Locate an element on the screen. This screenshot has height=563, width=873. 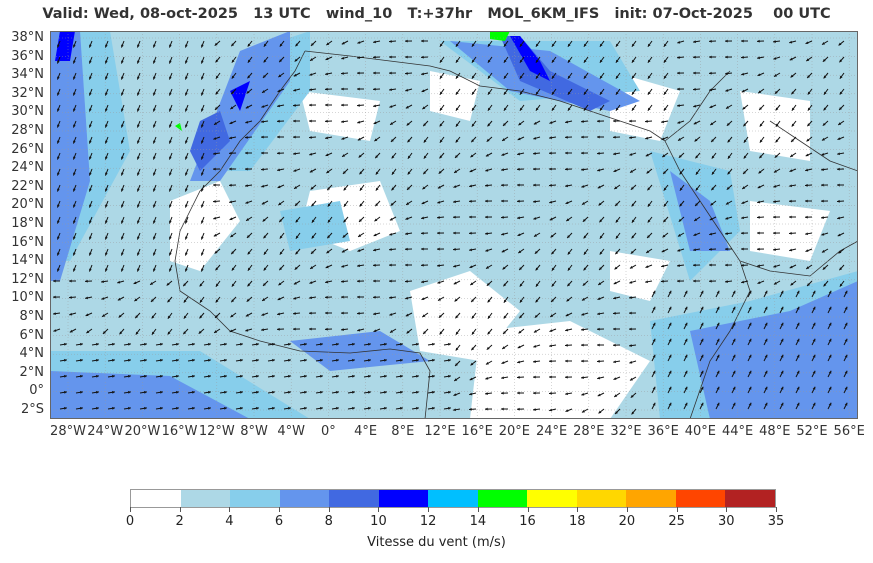
lon-label: 36°E is located at coordinates (663, 431).